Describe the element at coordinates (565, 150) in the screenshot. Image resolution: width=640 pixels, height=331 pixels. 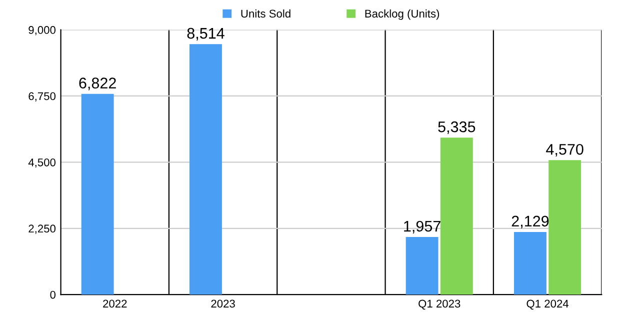
I see `data-label: 4,570` at that location.